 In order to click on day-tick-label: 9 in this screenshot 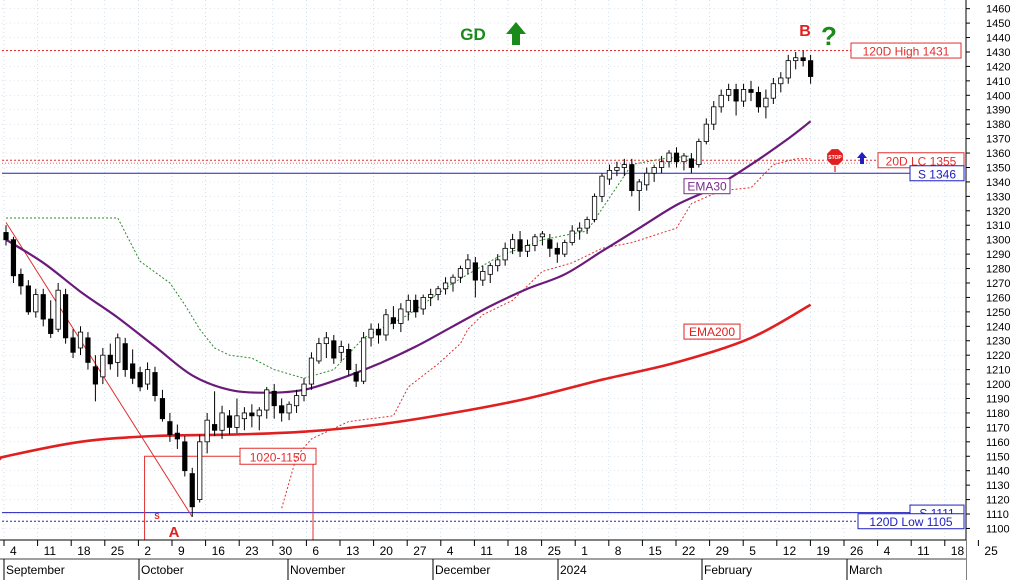, I will do `click(181, 551)`.